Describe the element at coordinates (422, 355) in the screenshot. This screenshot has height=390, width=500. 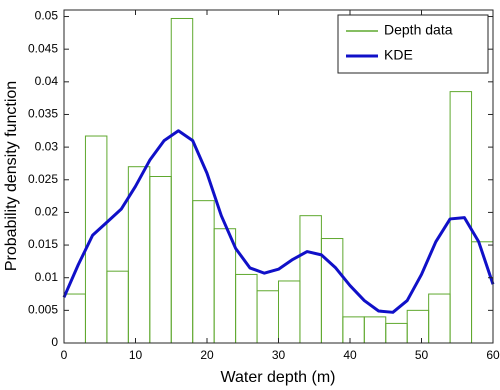
I see `x-tick-label: 50` at that location.